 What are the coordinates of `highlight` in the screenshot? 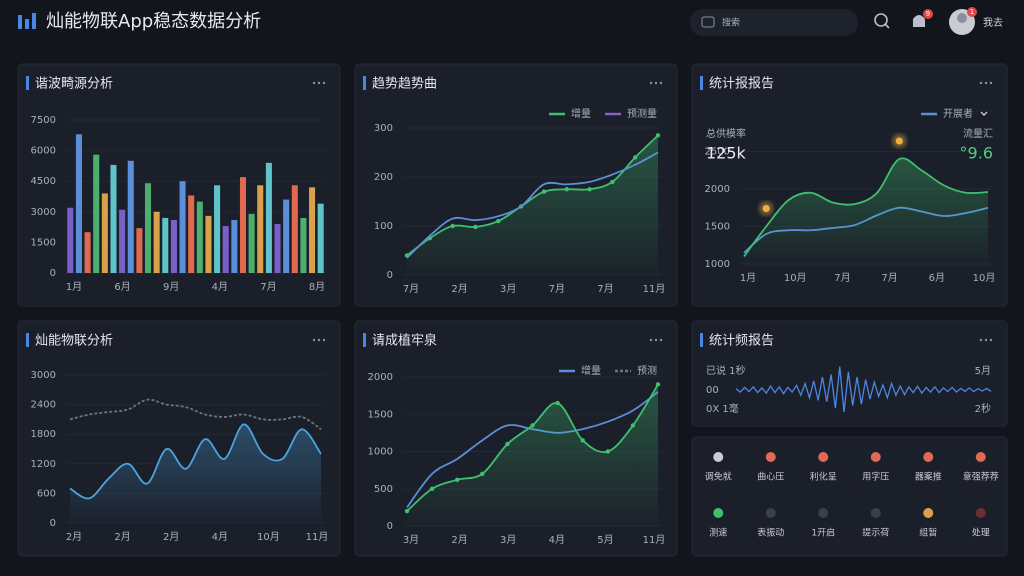 It's located at (766, 208).